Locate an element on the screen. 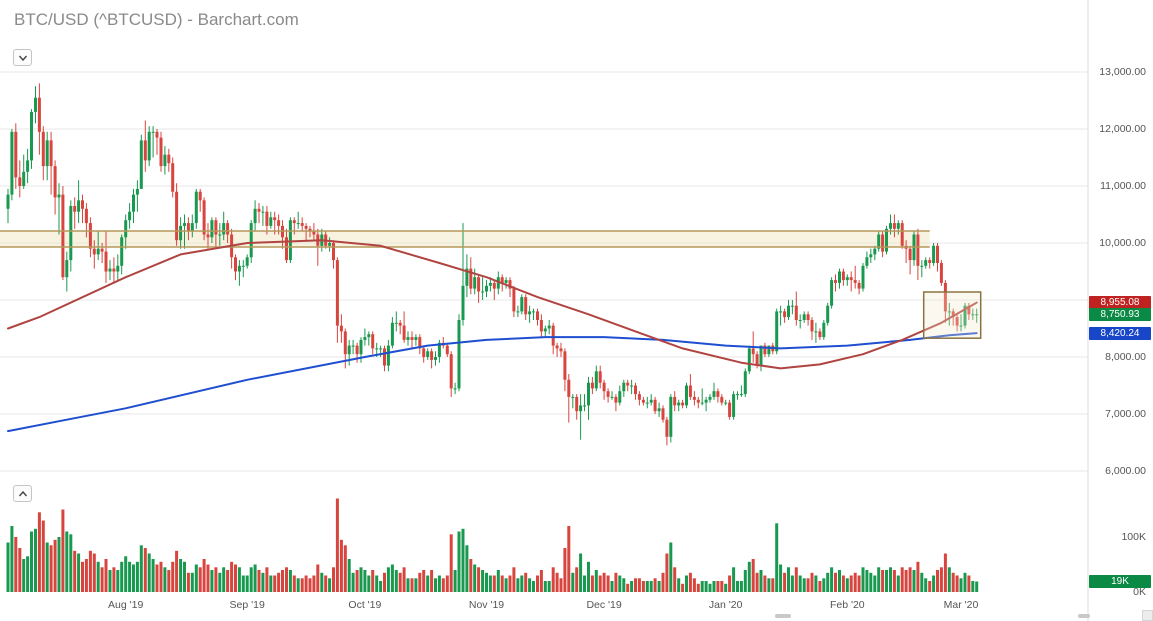 Image resolution: width=1153 pixels, height=621 pixels. chevron-down-icon is located at coordinates (22, 58).